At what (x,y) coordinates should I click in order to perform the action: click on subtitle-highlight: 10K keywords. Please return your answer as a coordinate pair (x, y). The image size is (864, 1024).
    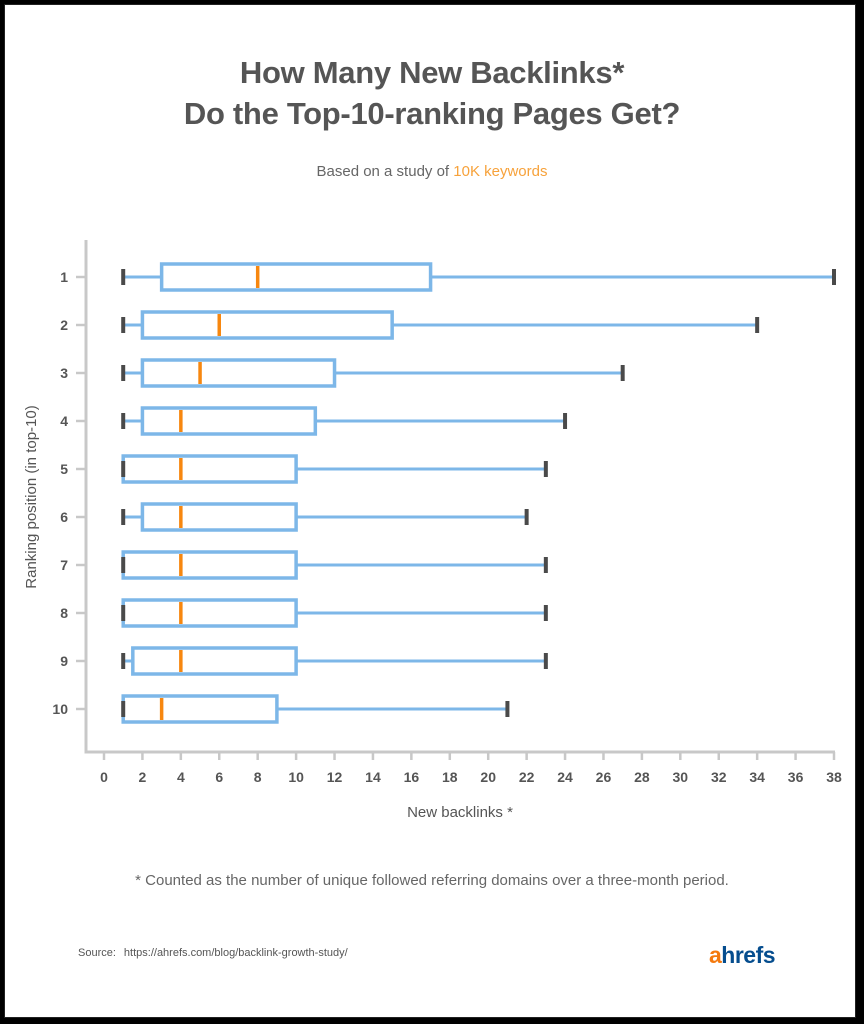
    Looking at the image, I should click on (500, 171).